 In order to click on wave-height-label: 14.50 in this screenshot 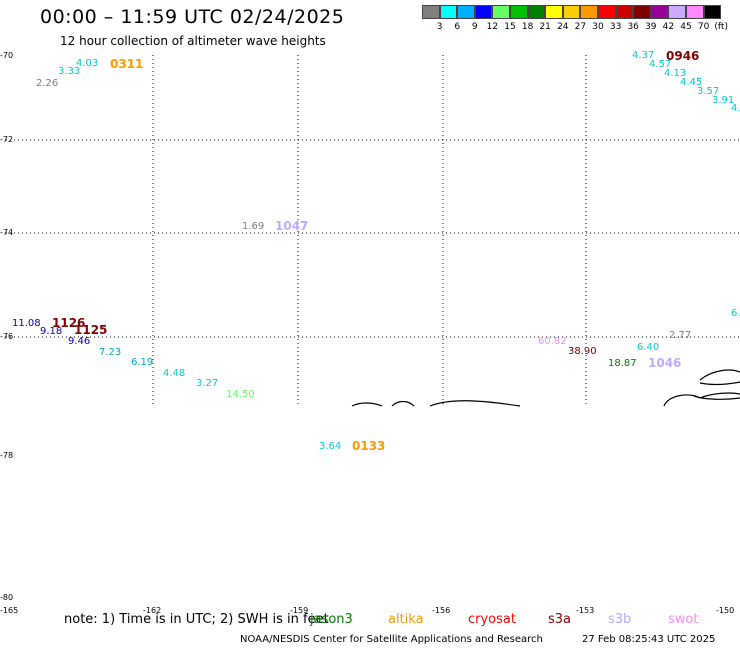, I will do `click(240, 394)`.